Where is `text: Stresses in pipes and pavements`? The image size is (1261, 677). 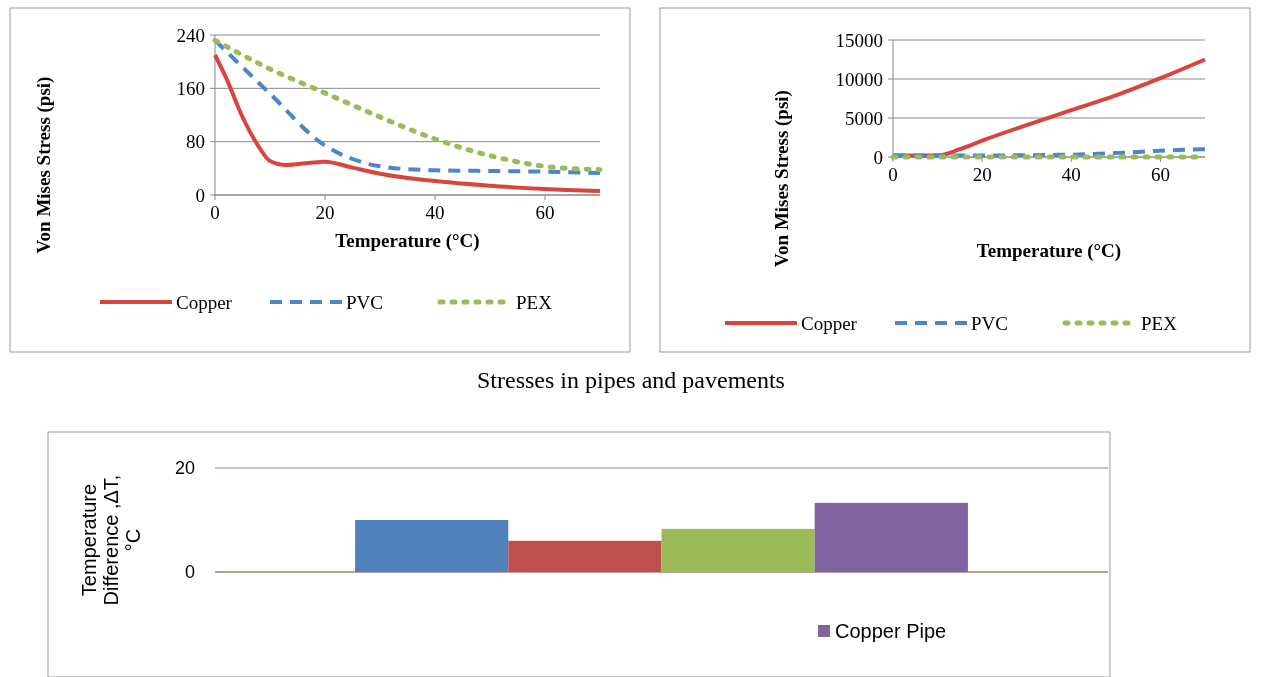
text: Stresses in pipes and pavements is located at coordinates (631, 380).